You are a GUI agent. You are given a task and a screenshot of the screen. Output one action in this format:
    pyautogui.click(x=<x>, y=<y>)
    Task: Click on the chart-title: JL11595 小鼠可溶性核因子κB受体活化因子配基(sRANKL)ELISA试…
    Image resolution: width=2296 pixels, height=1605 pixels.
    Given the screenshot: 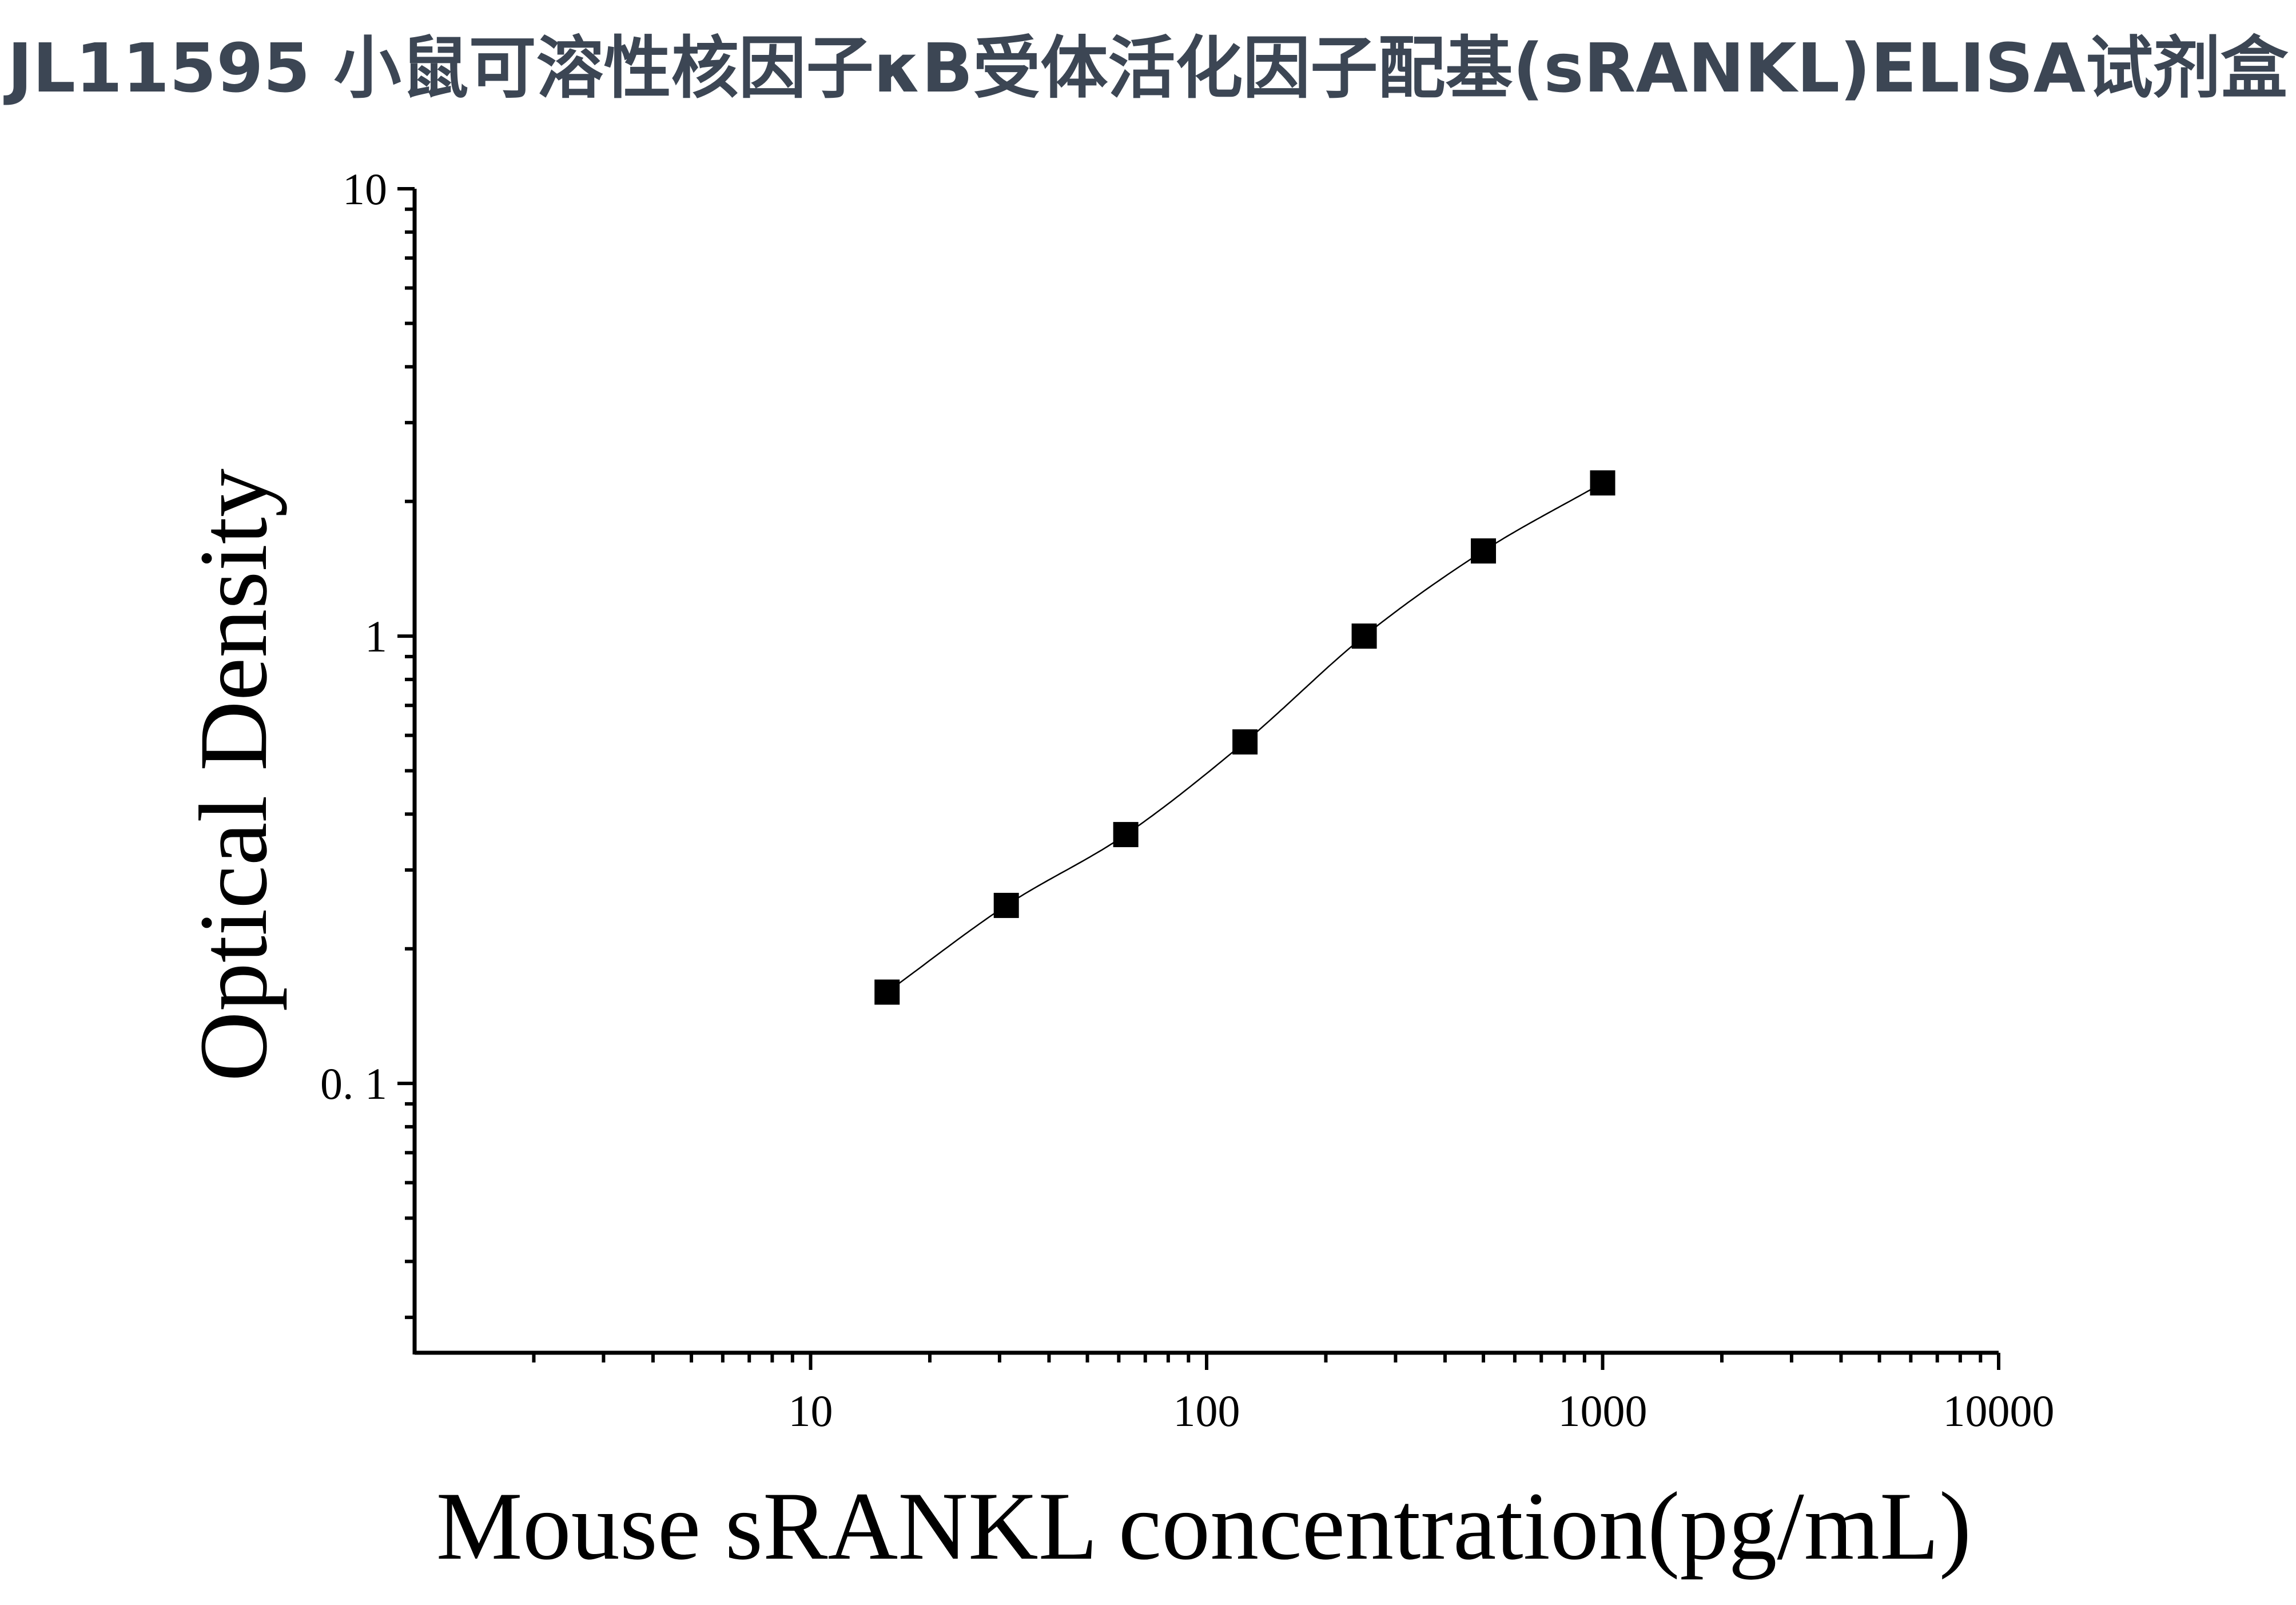 What is the action you would take?
    pyautogui.click(x=1146, y=68)
    